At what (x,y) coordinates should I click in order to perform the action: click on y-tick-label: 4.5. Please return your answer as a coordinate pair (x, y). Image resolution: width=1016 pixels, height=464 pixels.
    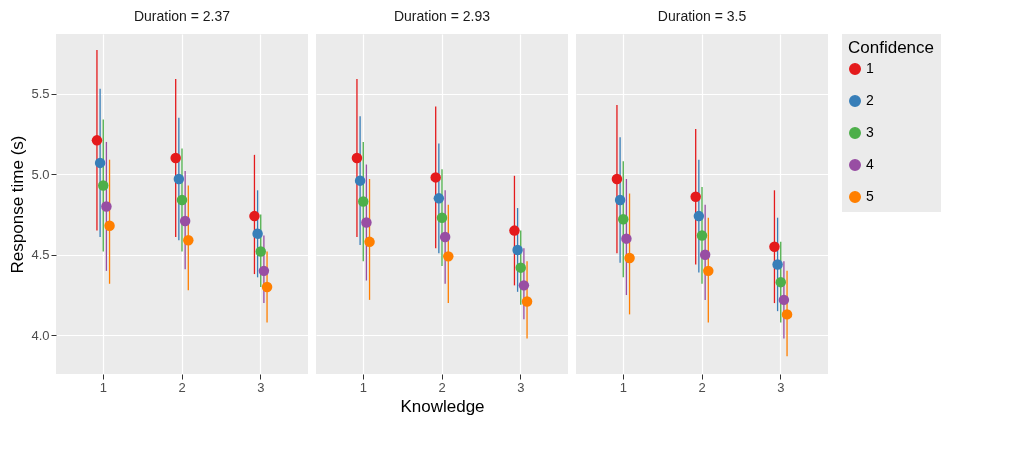
    Looking at the image, I should click on (40, 255).